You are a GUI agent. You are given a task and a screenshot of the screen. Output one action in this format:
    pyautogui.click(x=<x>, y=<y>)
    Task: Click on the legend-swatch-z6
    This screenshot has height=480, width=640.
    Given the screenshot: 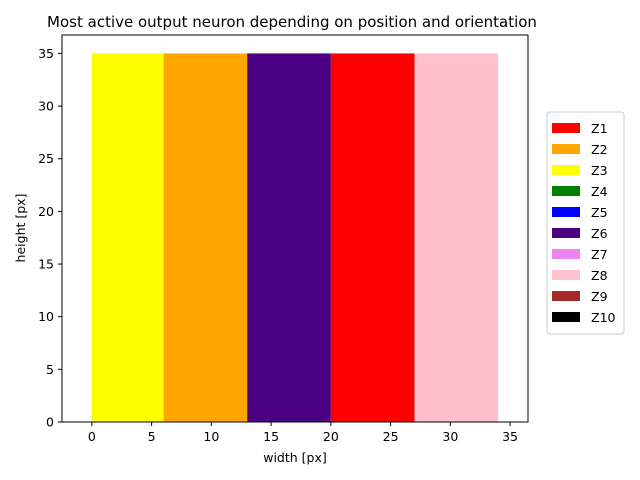 What is the action you would take?
    pyautogui.click(x=566, y=233)
    